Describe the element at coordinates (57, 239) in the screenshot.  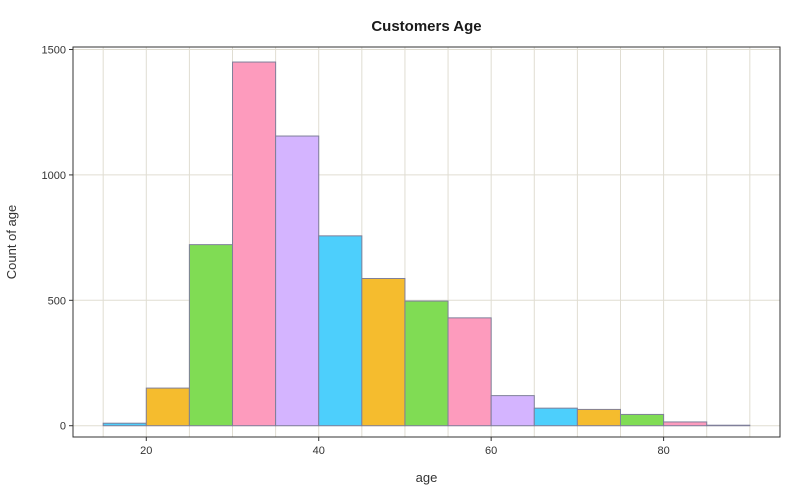
I see `y-axis: 0 500 1000 1500` at that location.